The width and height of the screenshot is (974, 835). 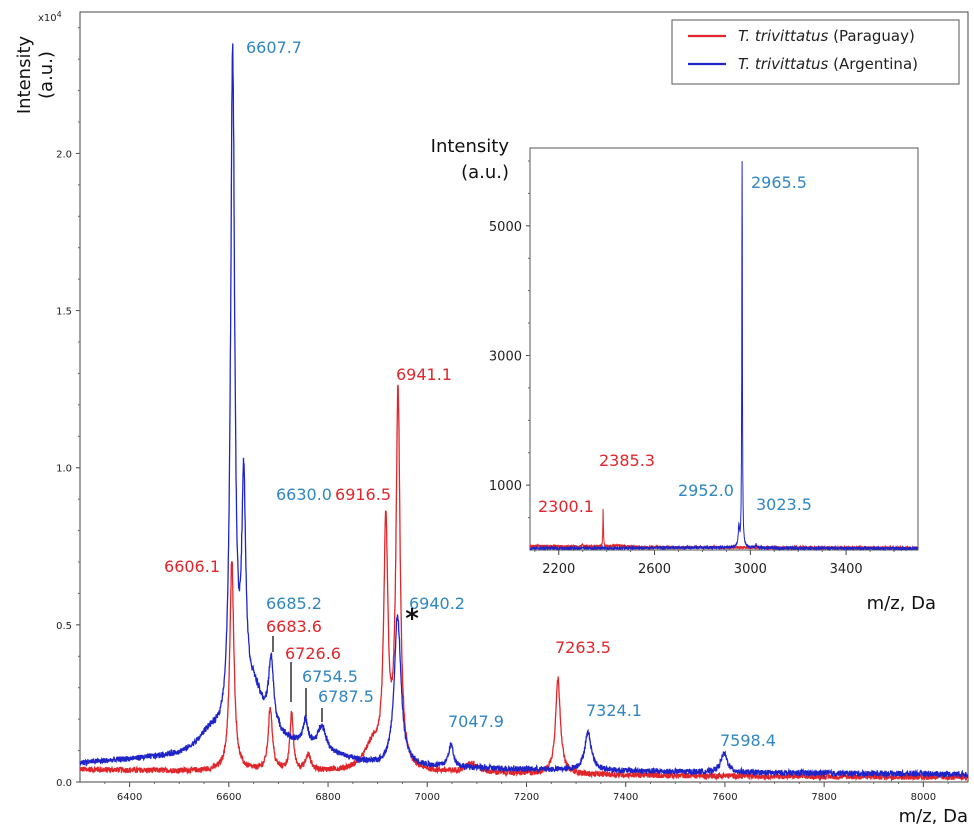 I want to click on inset-peak-label: 2300.1, so click(x=566, y=506).